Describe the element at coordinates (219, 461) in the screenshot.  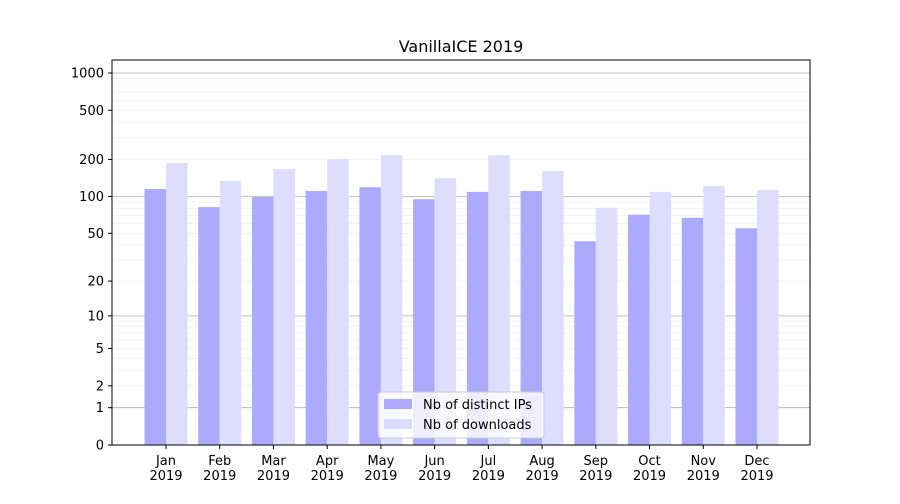
I see `x-tick-label: Feb` at that location.